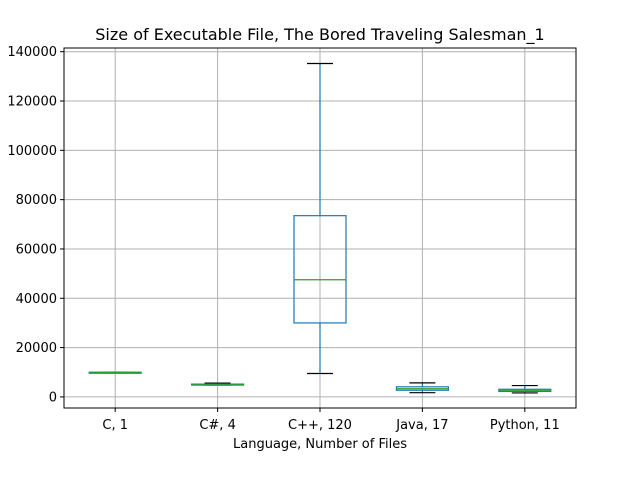  Describe the element at coordinates (53, 397) in the screenshot. I see `y-tick-label: 0` at that location.